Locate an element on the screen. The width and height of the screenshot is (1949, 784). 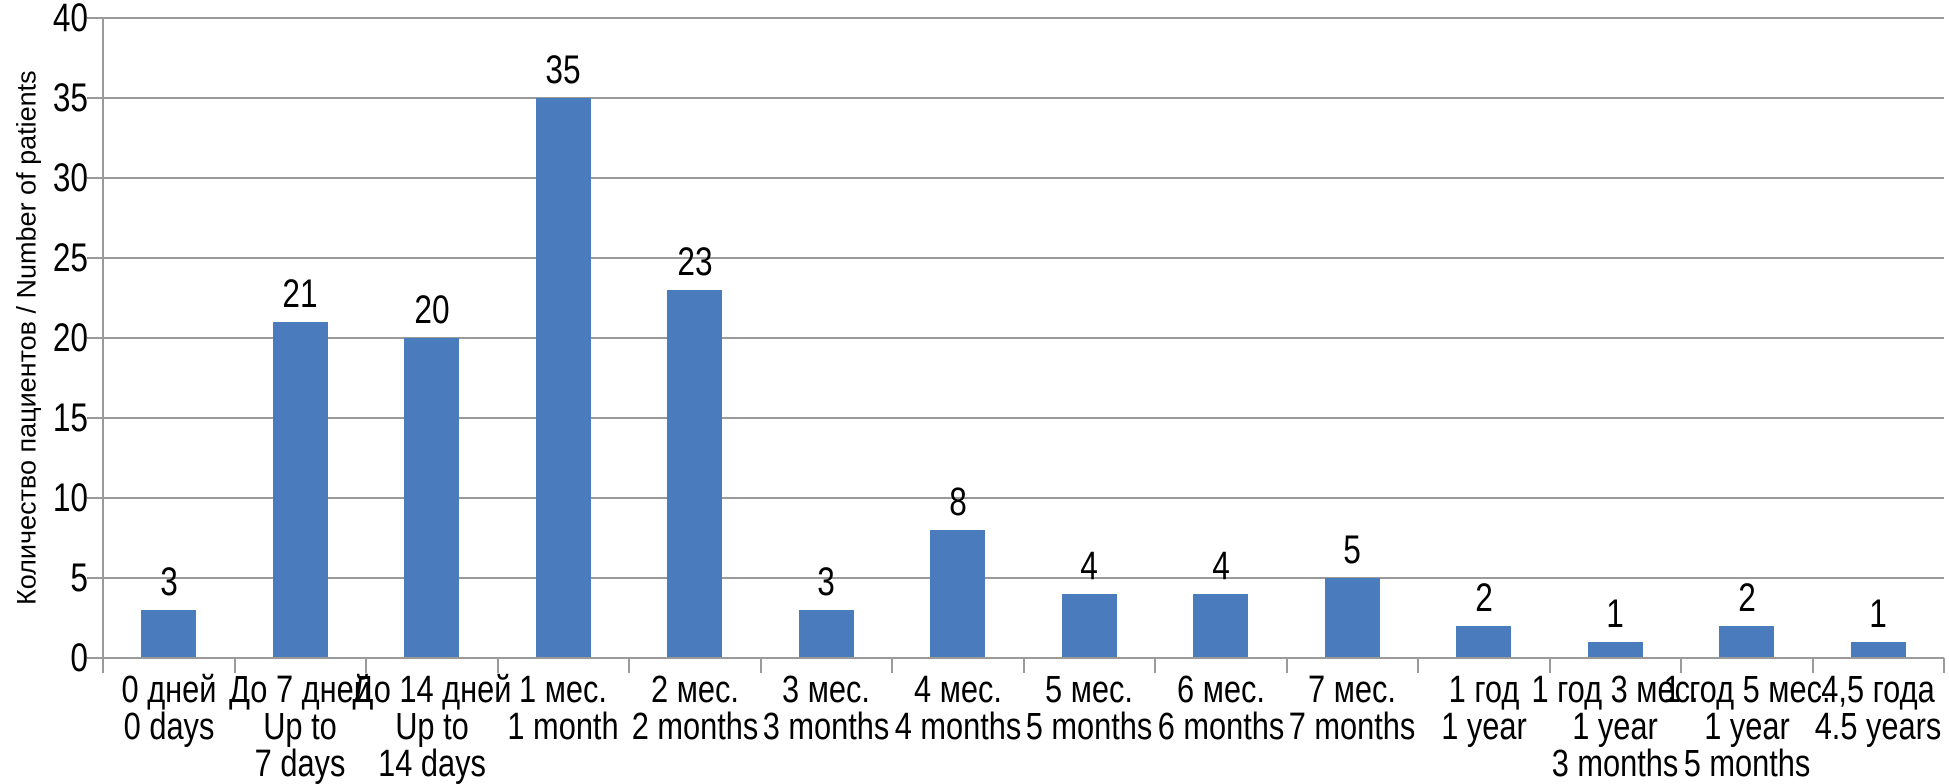
x-category-label-line: 4 мес. is located at coordinates (957, 690).